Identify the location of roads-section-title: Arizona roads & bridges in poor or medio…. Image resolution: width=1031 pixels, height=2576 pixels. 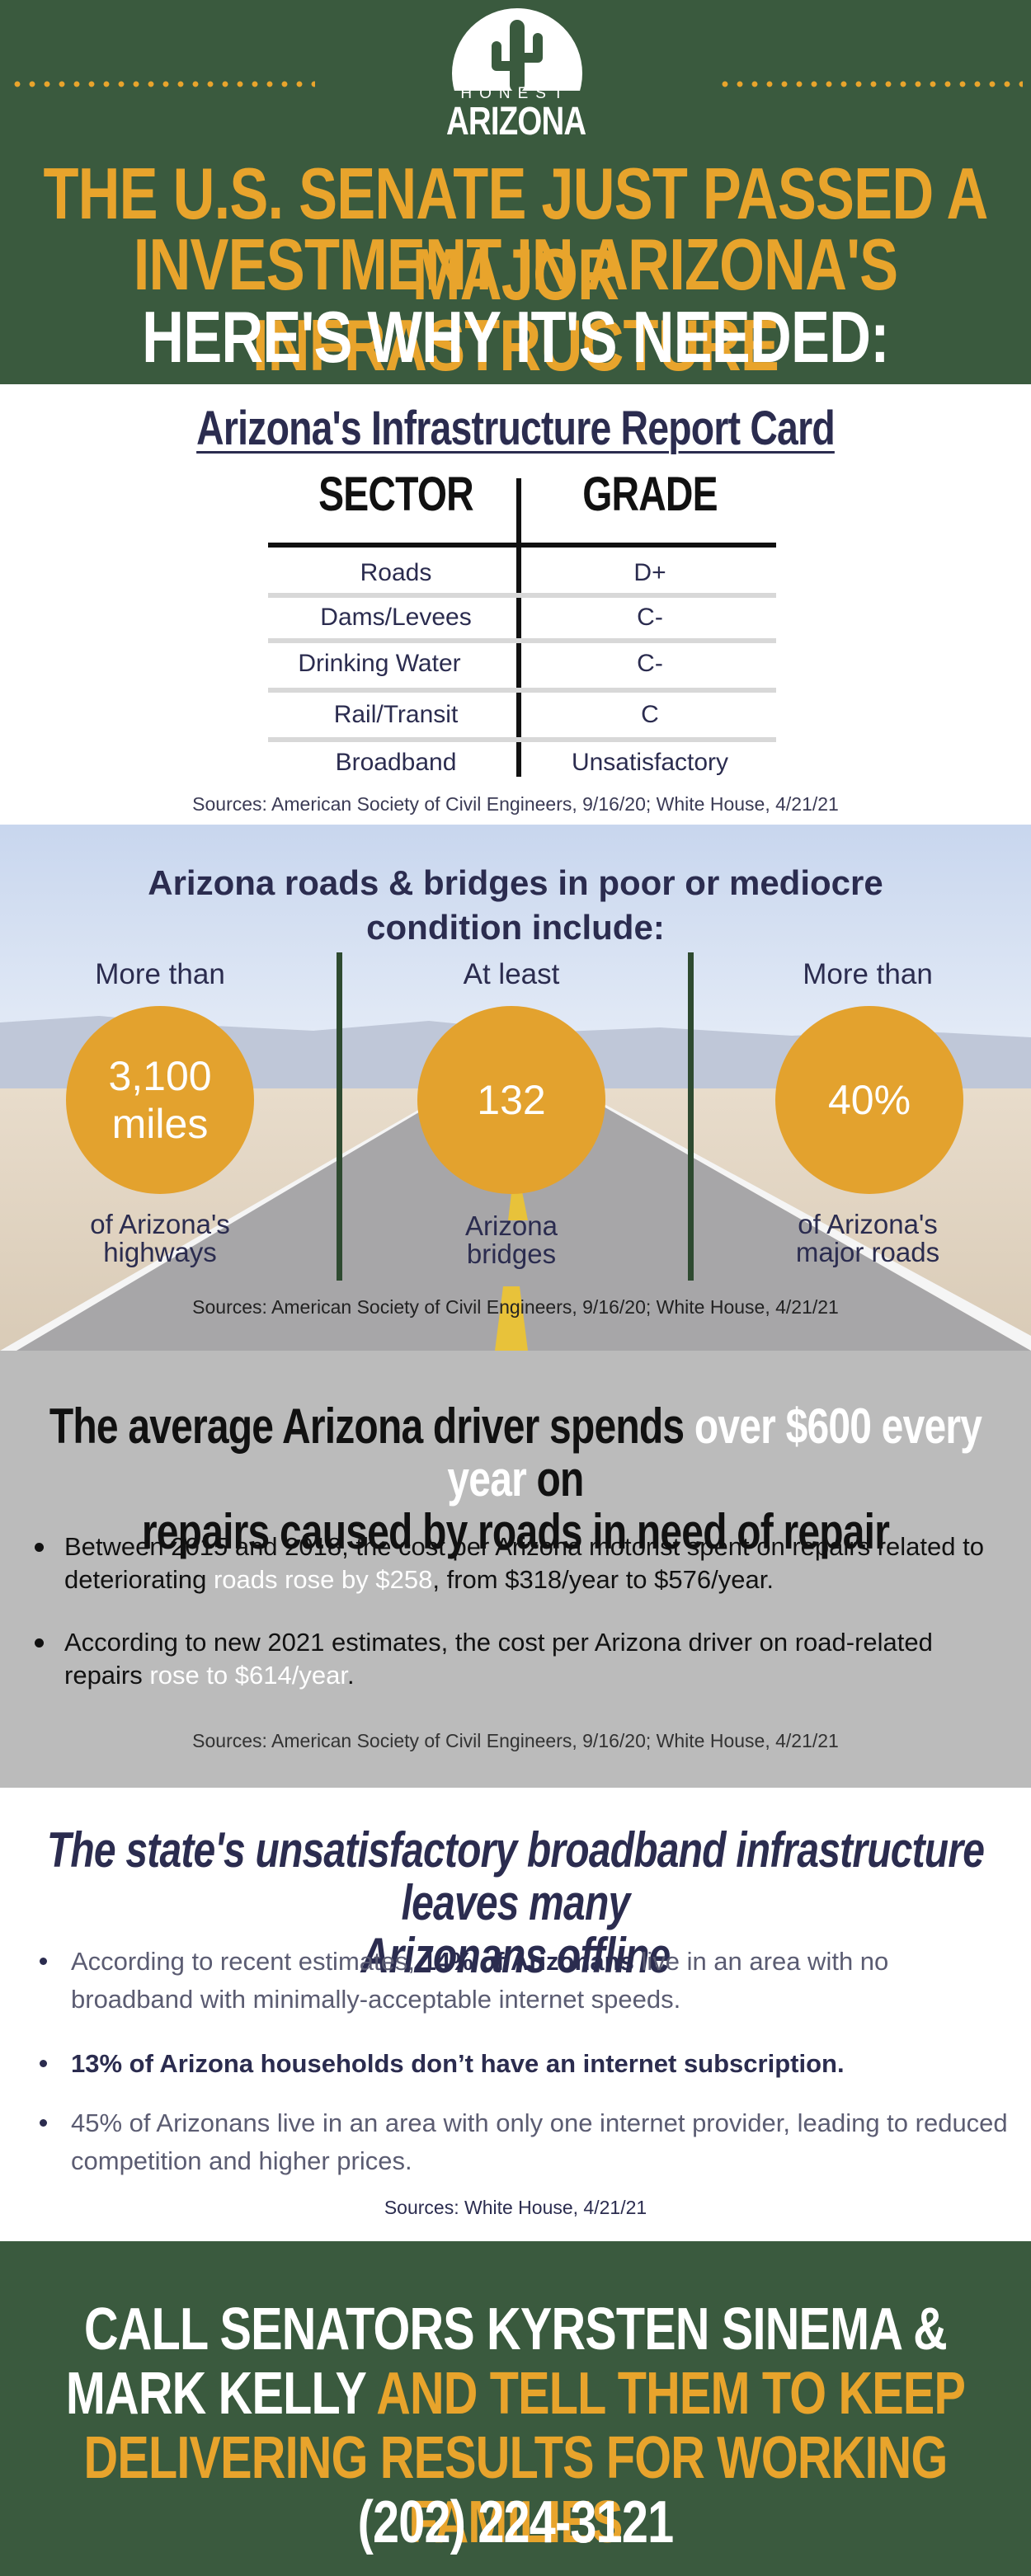
(515, 905).